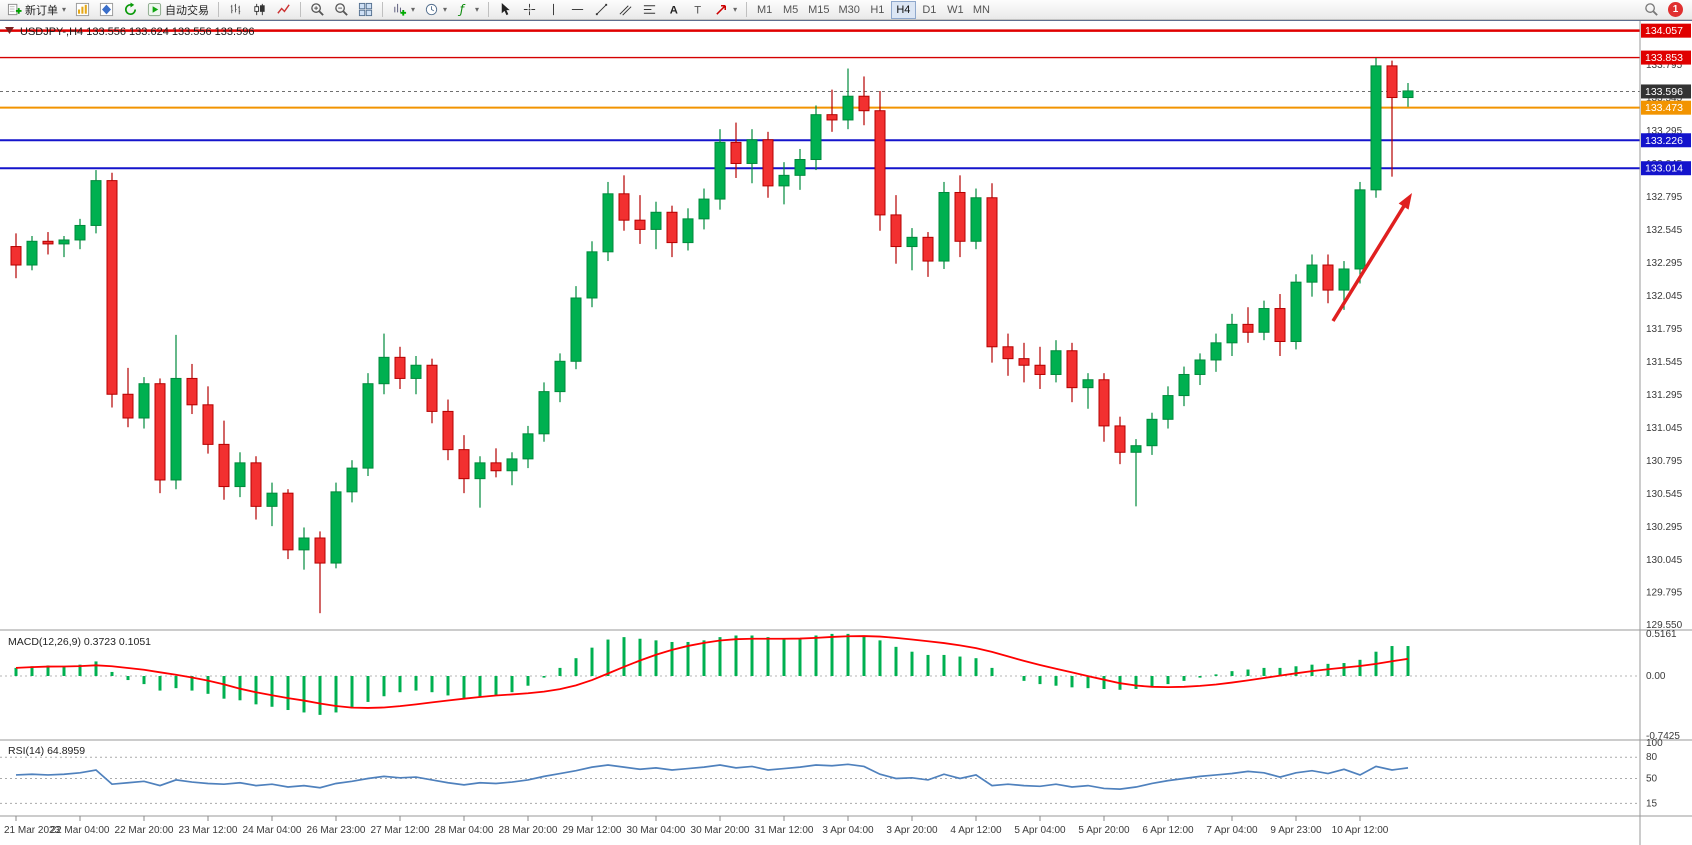  What do you see at coordinates (462, 10) in the screenshot?
I see `indicators-icon: ƒ` at bounding box center [462, 10].